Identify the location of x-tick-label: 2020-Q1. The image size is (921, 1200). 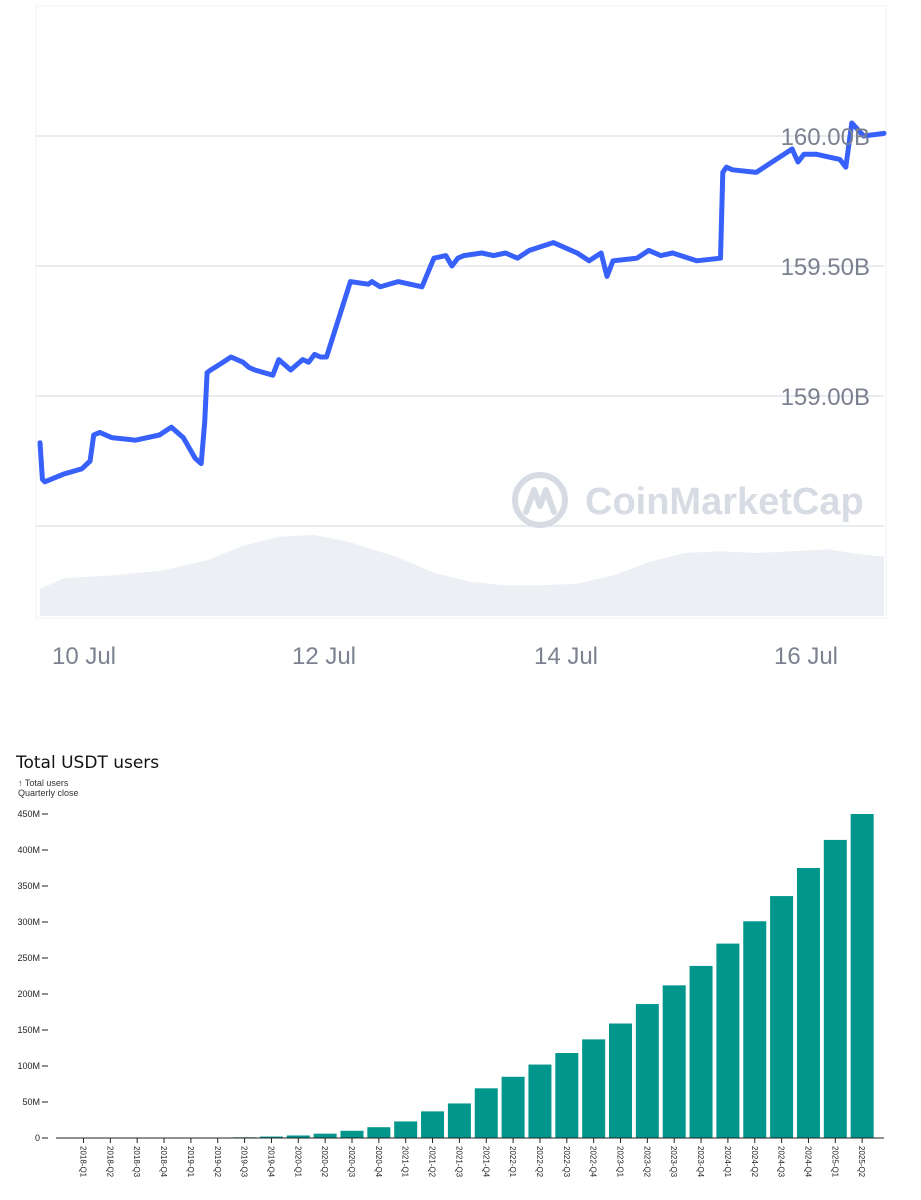
(297, 1162).